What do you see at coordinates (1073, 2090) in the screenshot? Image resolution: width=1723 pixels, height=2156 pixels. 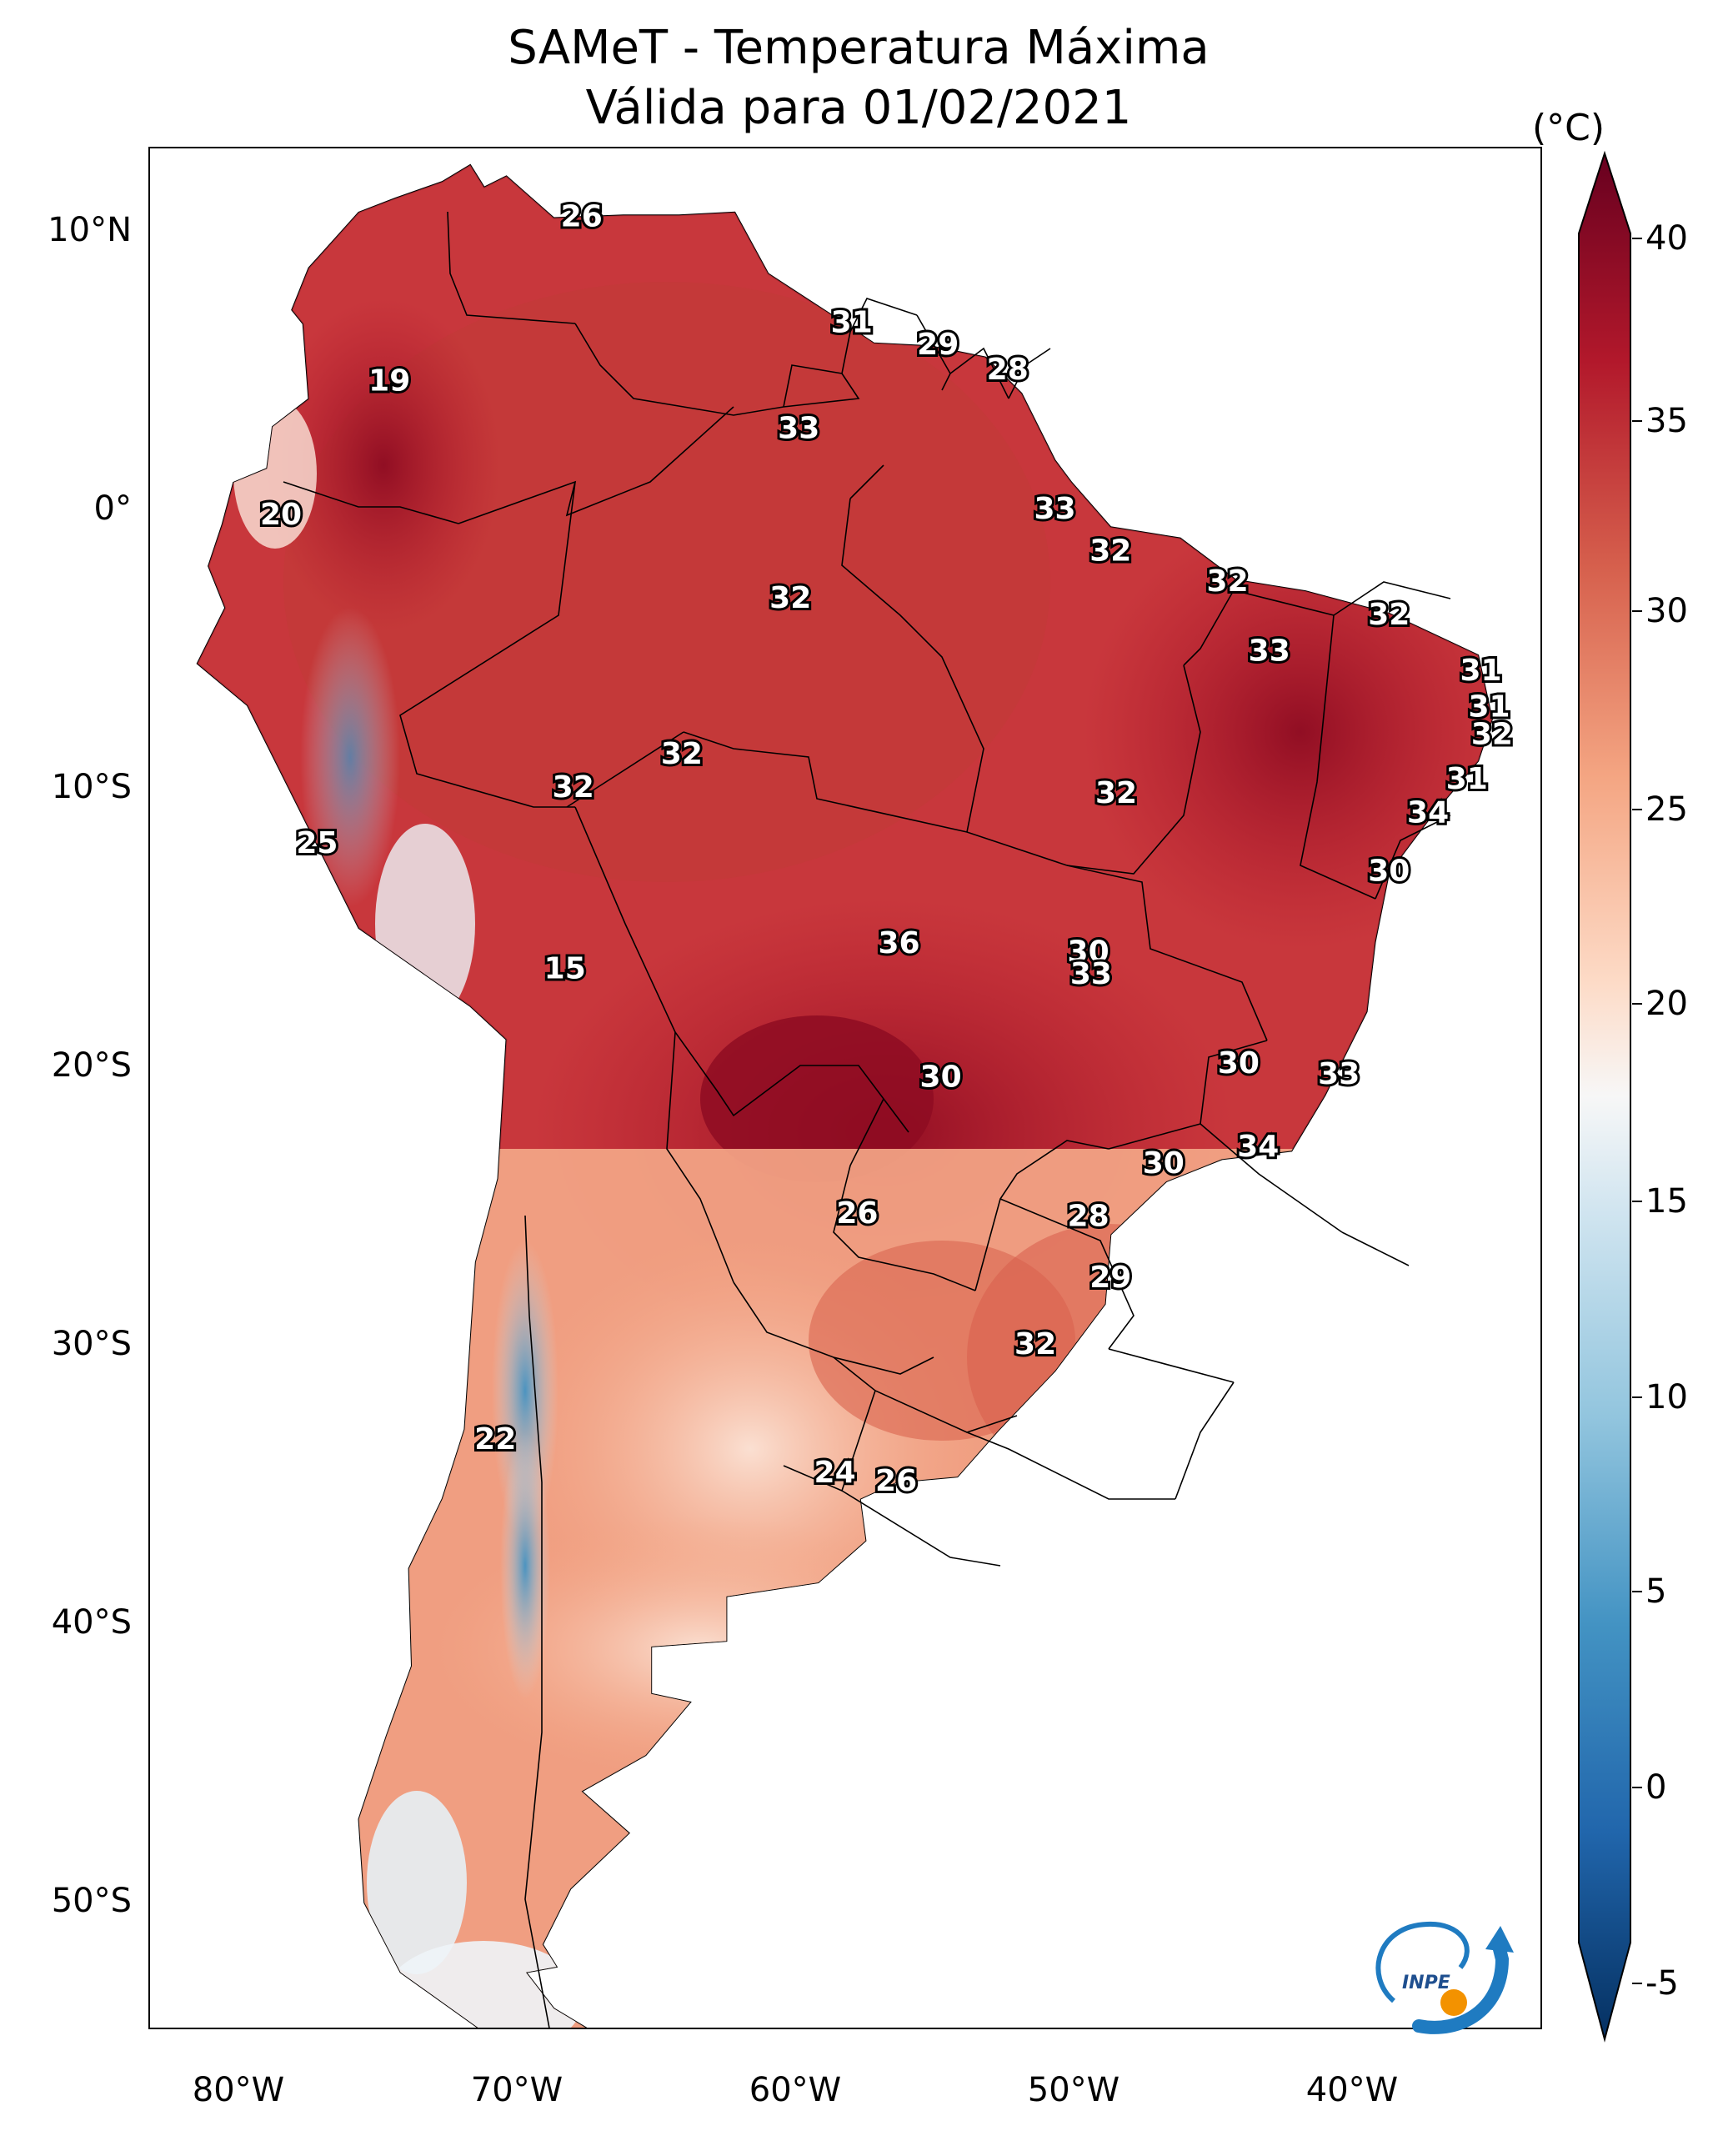 I see `lon-label-50w: 50°W` at bounding box center [1073, 2090].